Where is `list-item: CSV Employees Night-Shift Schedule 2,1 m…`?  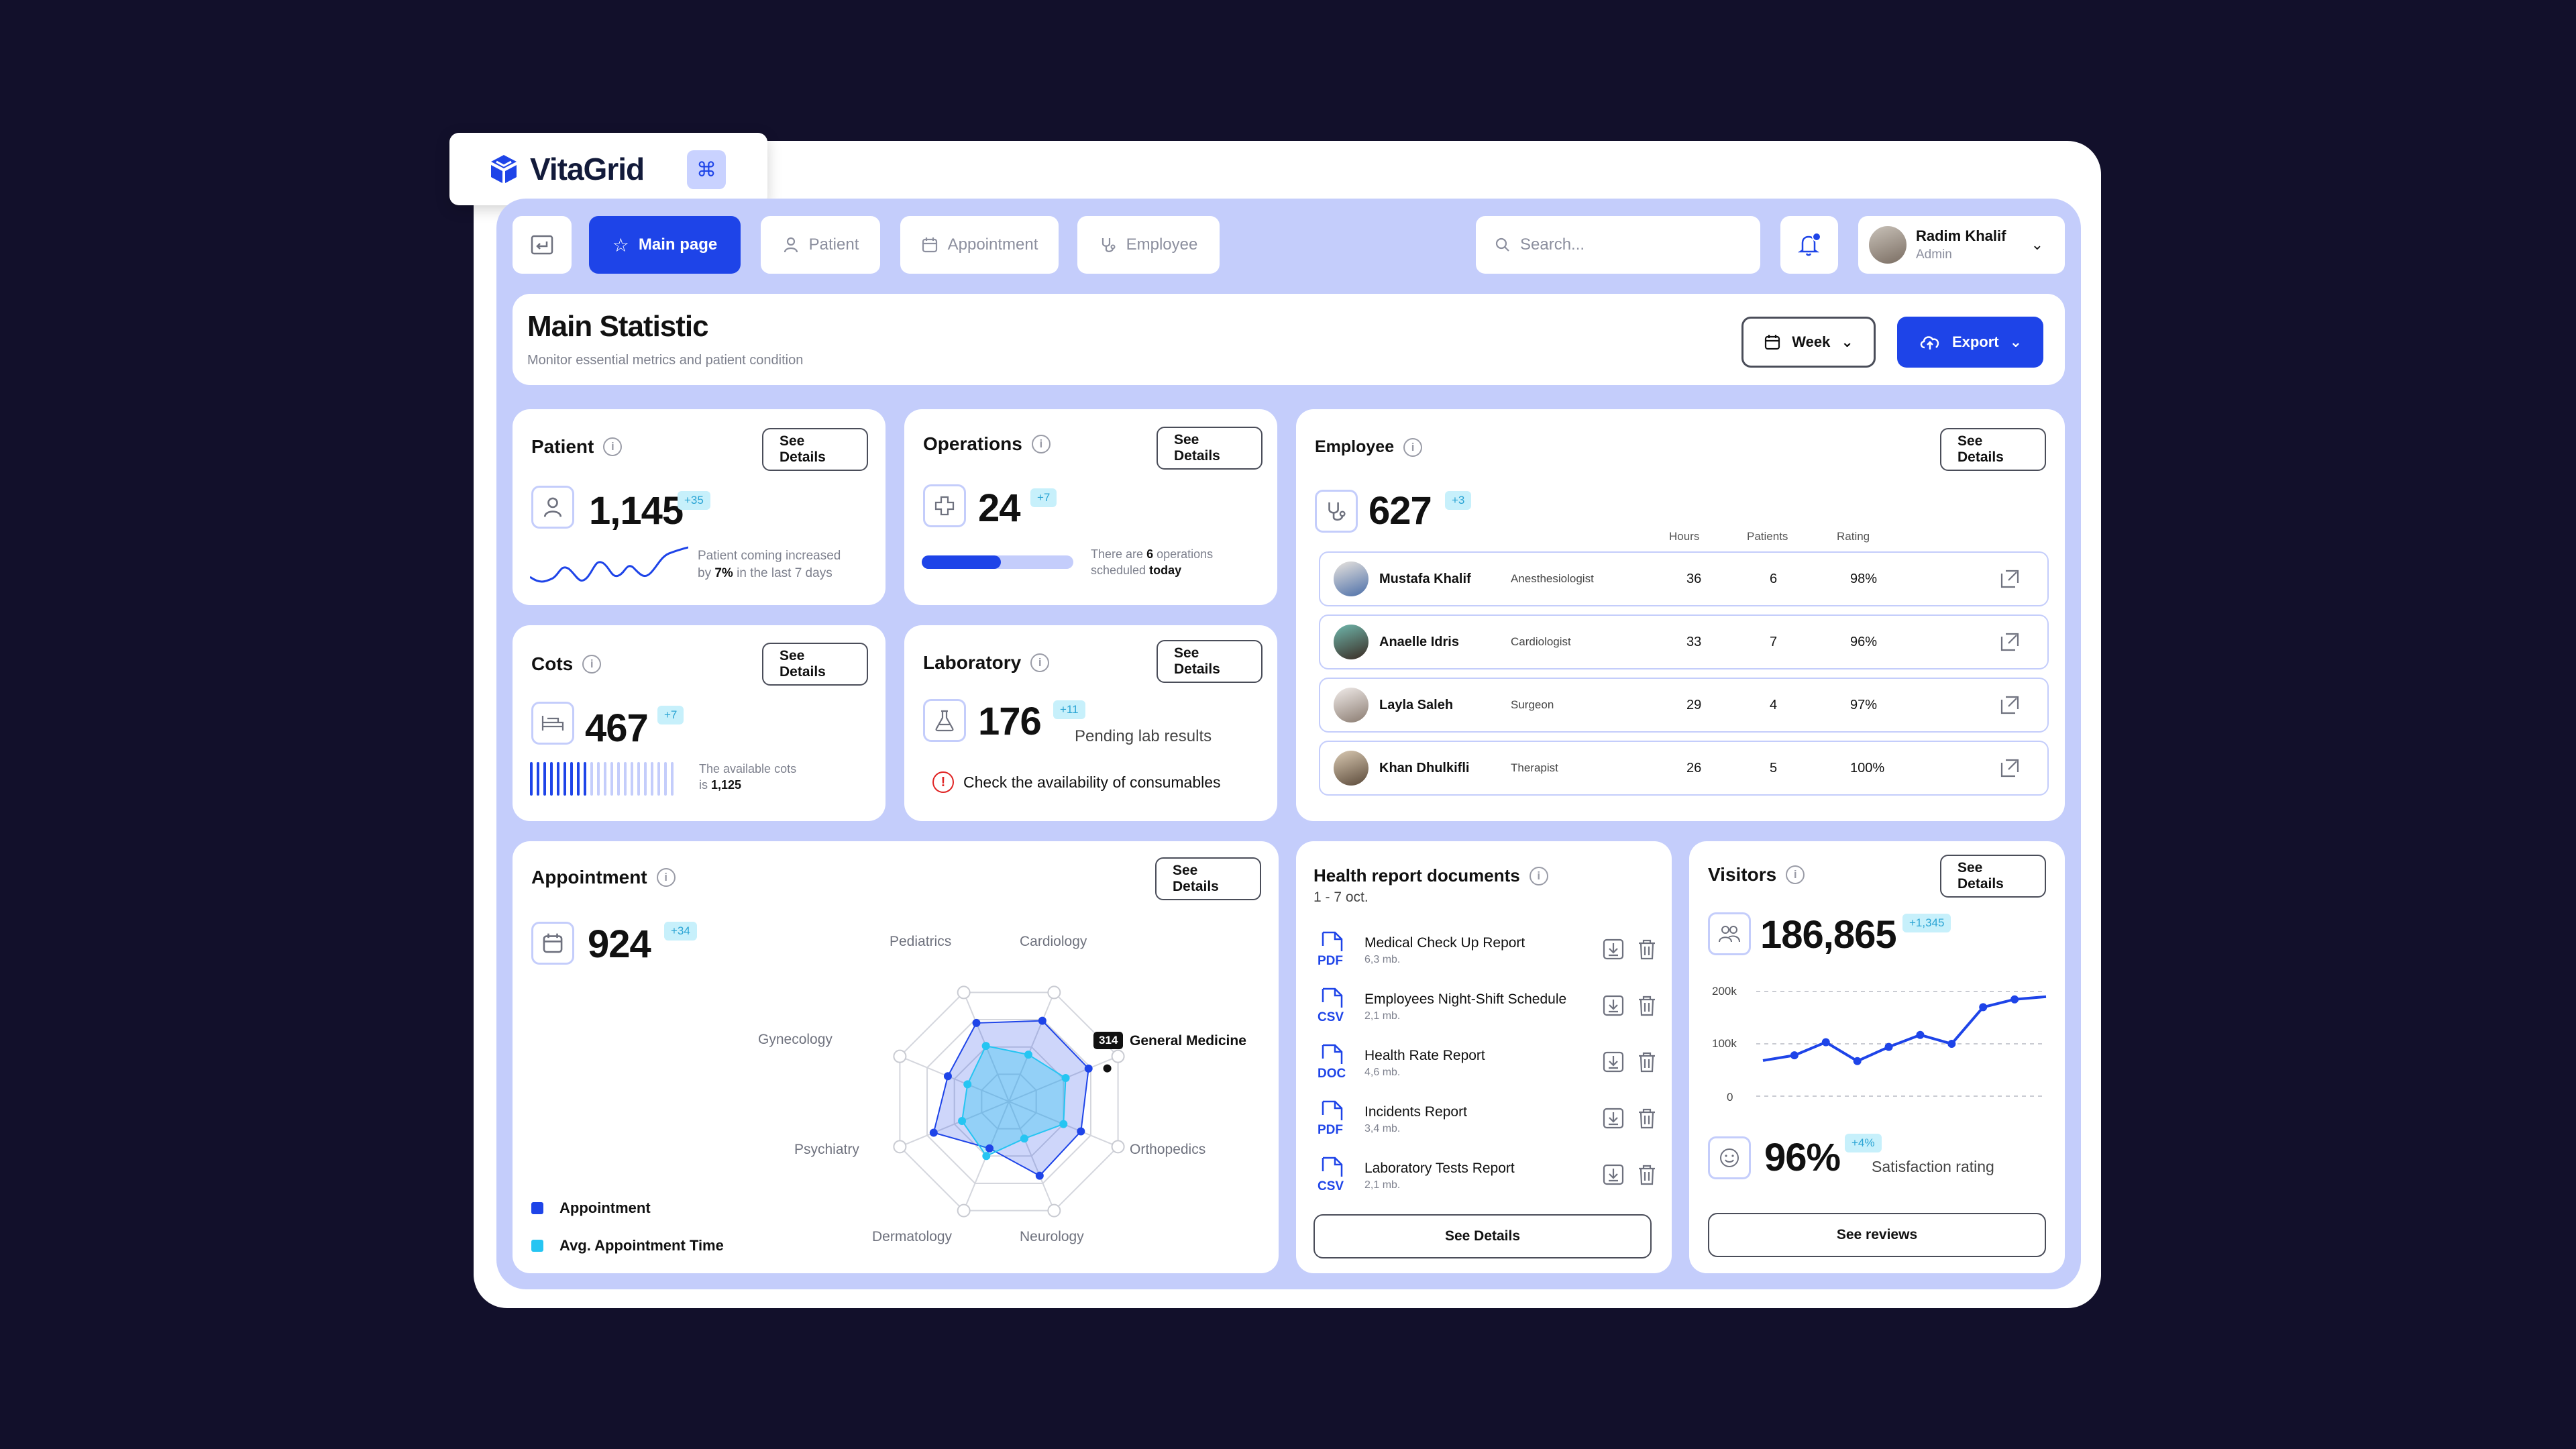 list-item: CSV Employees Night-Shift Schedule 2,1 m… is located at coordinates (1485, 1012).